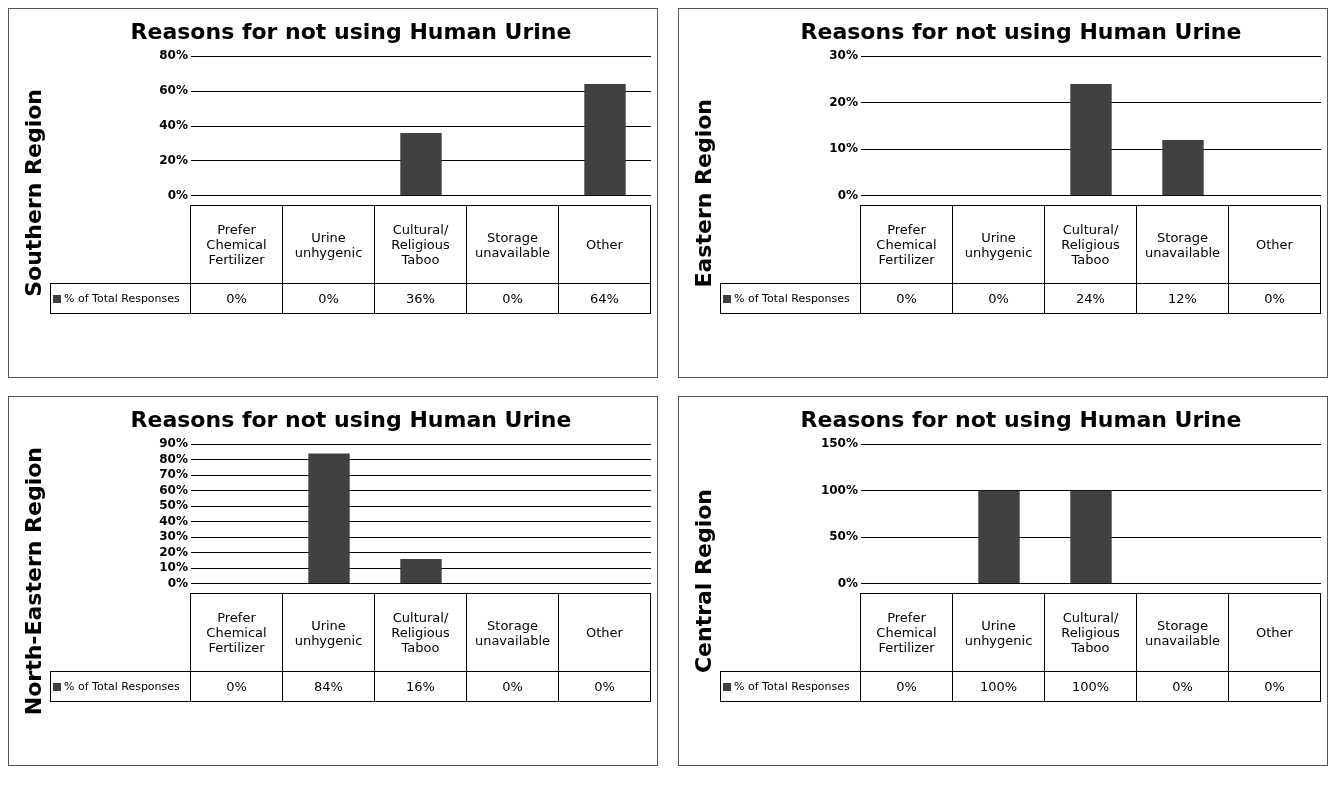  What do you see at coordinates (173, 474) in the screenshot?
I see `y-tick-label: 70%` at bounding box center [173, 474].